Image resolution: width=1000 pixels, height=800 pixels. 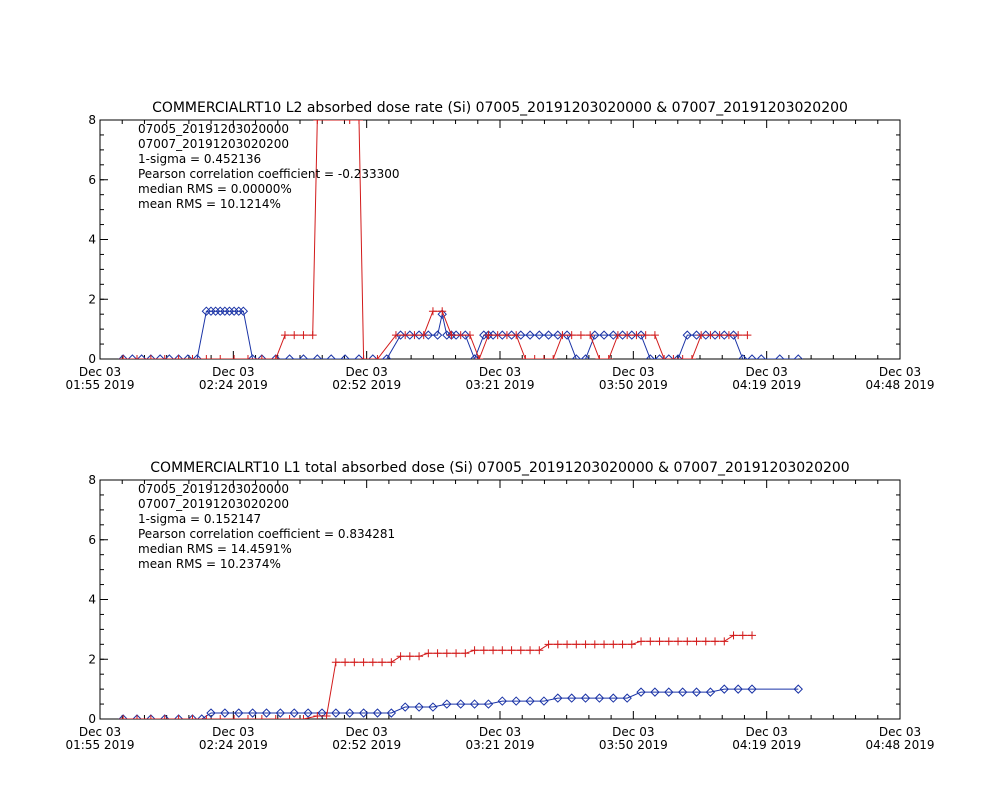 I want to click on x-tick-label: 02:24 2019, so click(x=233, y=745).